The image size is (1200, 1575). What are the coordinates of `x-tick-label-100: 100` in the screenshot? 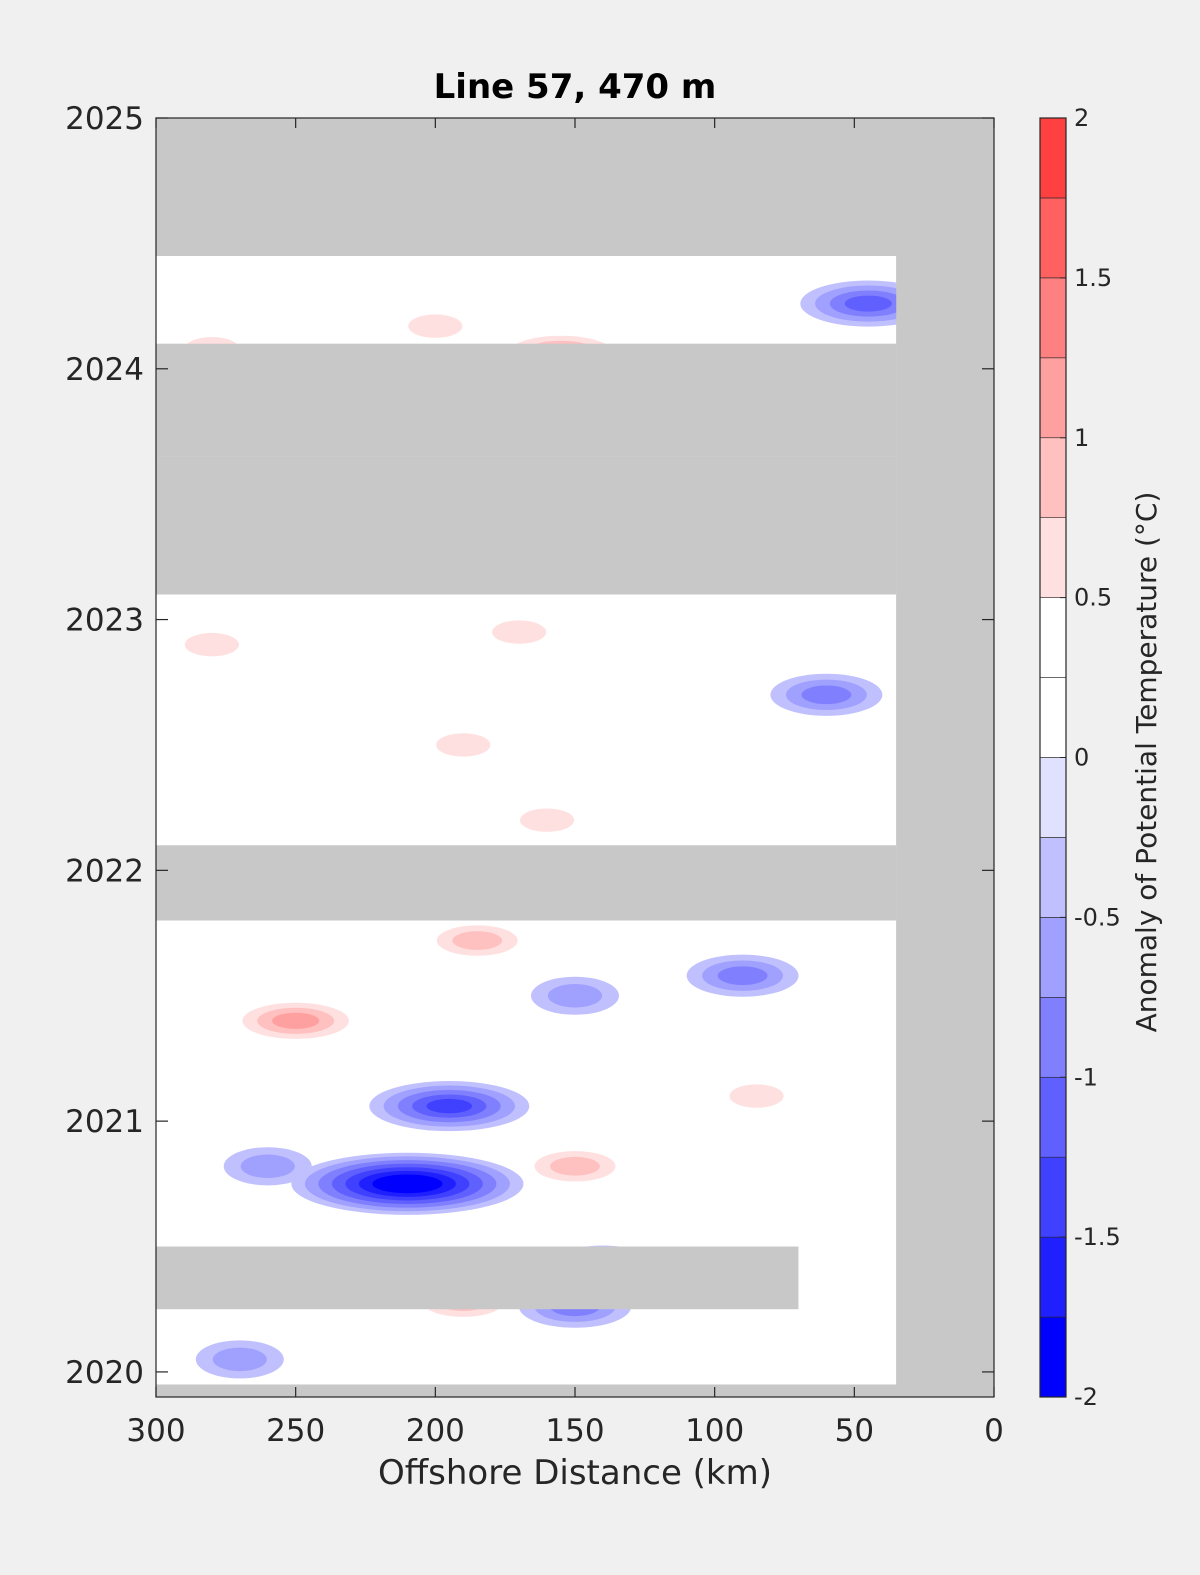 It's located at (714, 1431).